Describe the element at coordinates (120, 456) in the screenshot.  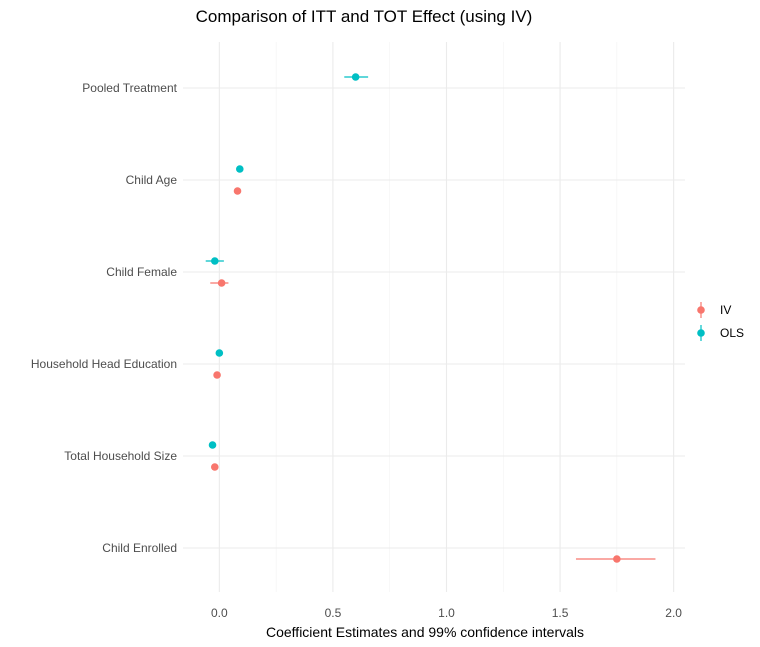
I see `y-tick-label: Total Household Size` at that location.